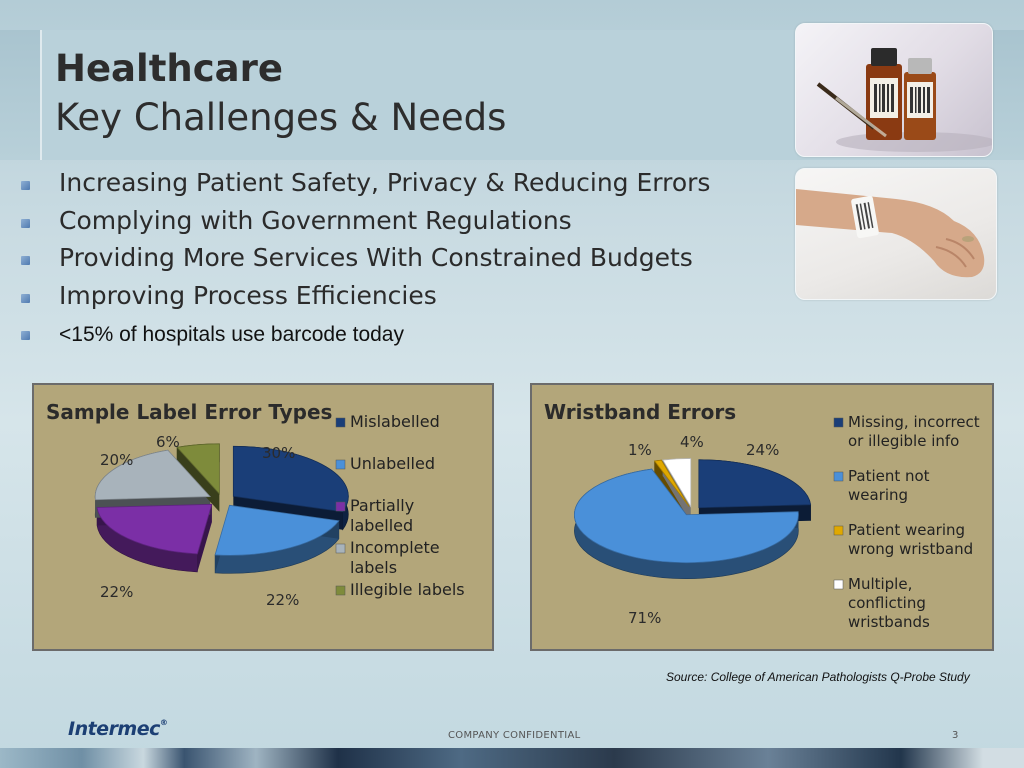 The height and width of the screenshot is (768, 1024). What do you see at coordinates (878, 495) in the screenshot?
I see `legend-label: wearing` at bounding box center [878, 495].